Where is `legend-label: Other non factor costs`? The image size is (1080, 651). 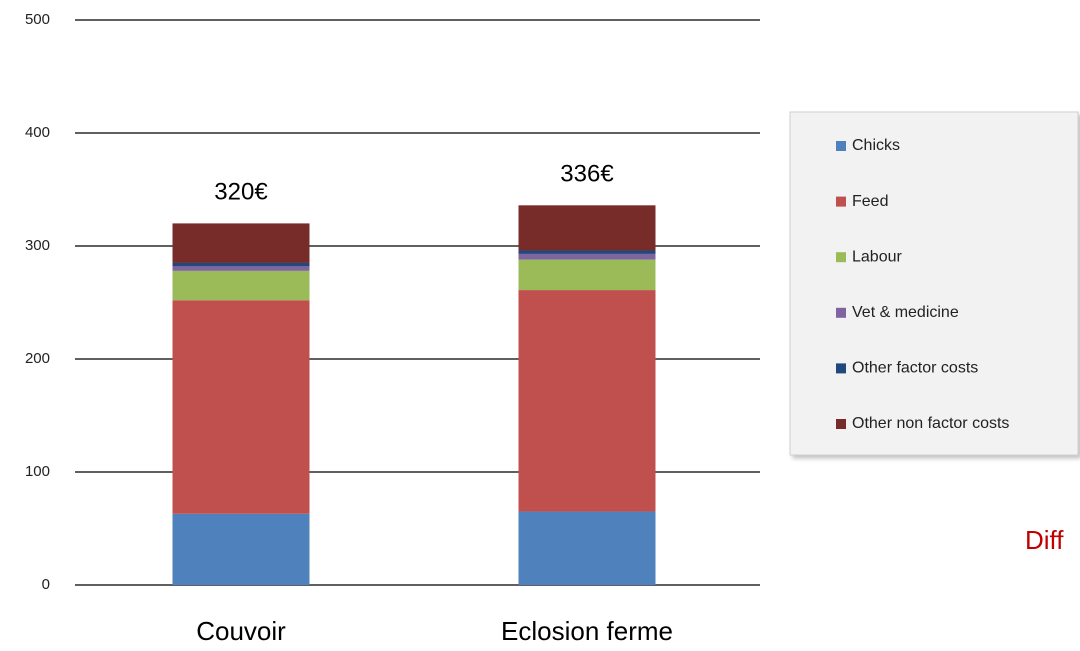
legend-label: Other non factor costs is located at coordinates (930, 423).